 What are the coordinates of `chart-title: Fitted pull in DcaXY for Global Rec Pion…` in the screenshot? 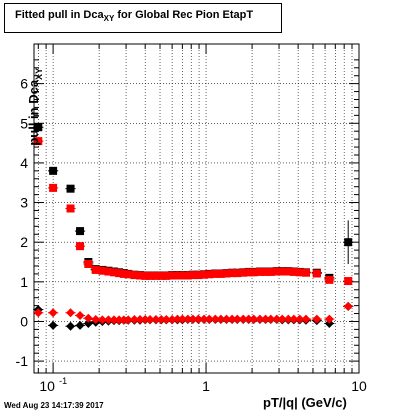 It's located at (134, 16).